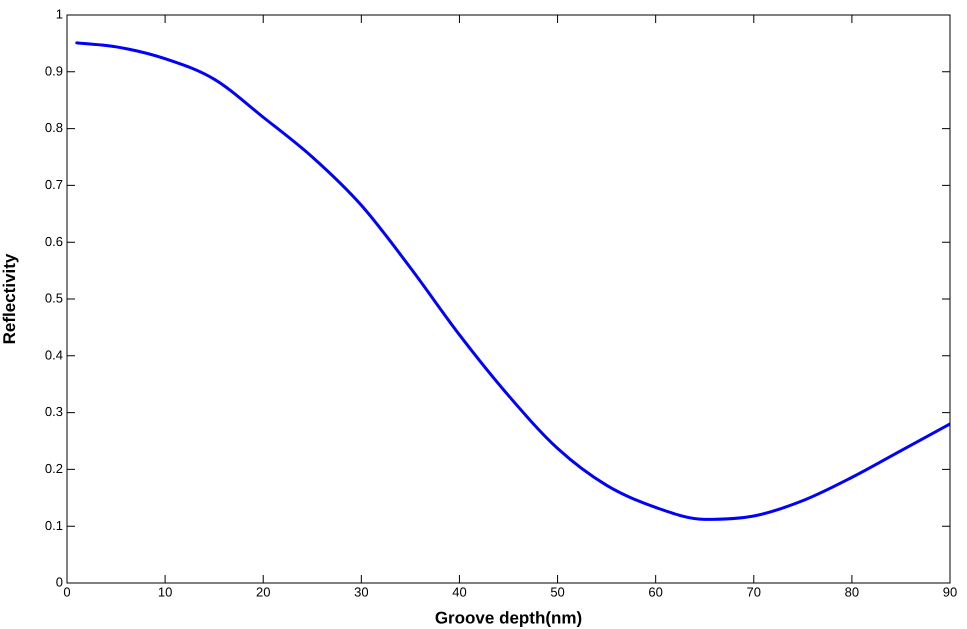 Image resolution: width=967 pixels, height=629 pixels. Describe the element at coordinates (9, 298) in the screenshot. I see `y-axis-title: Reflectivity` at that location.